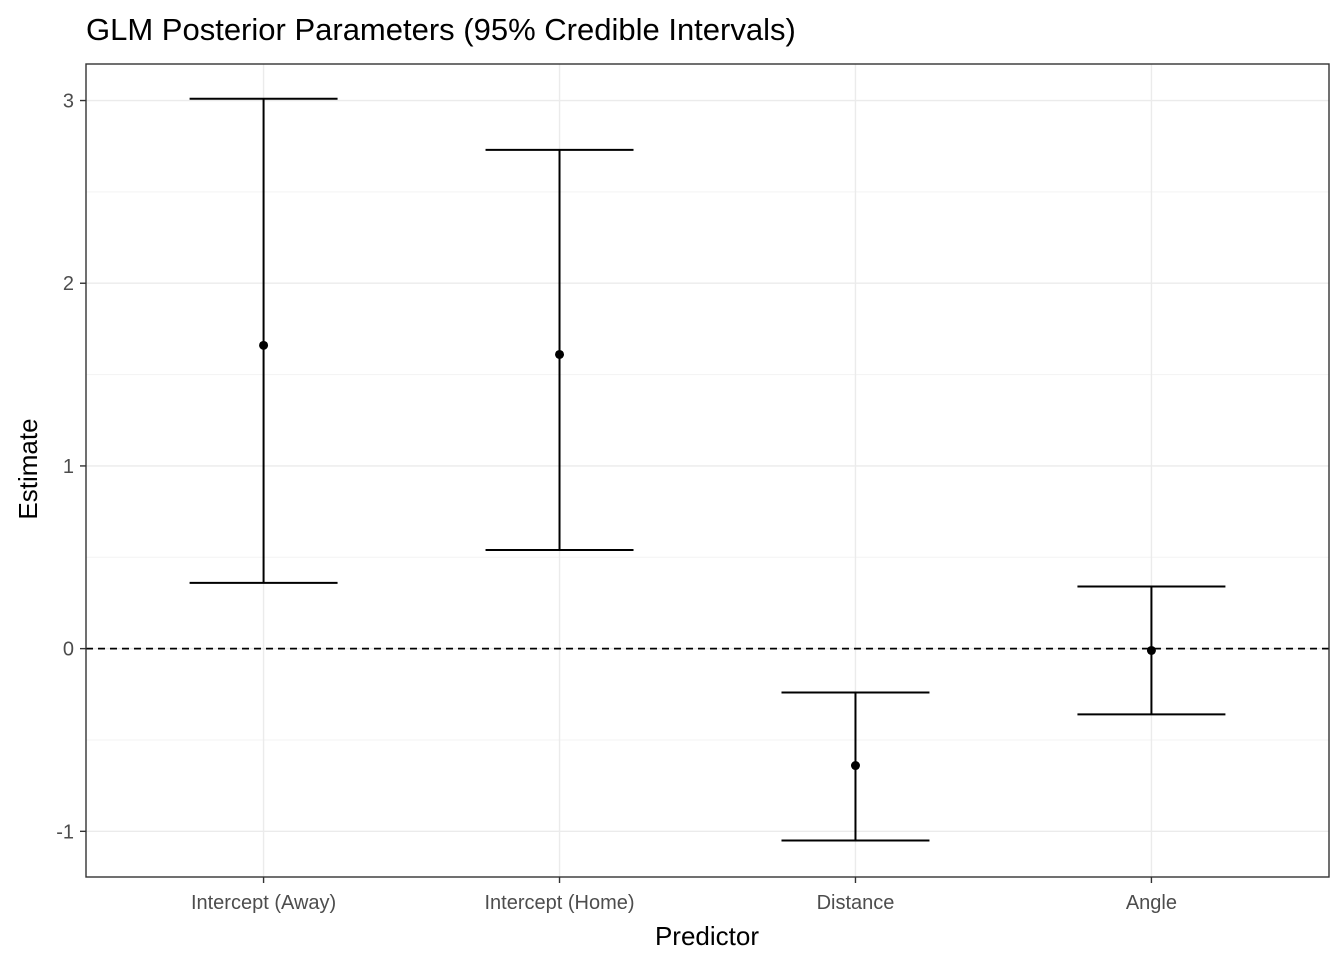  I want to click on y-axis-title: Estimate, so click(28, 468).